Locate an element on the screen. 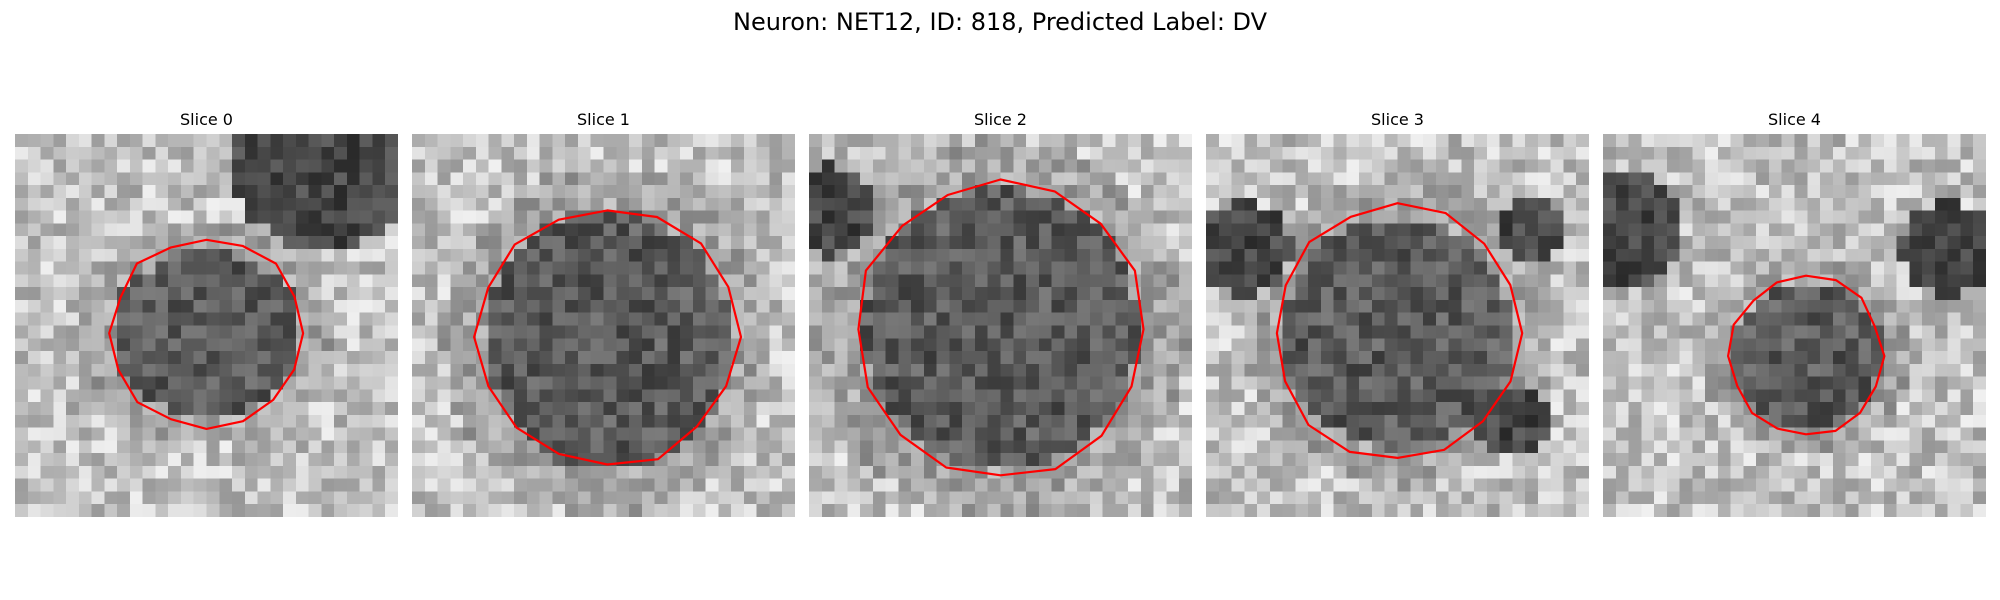  slice-panel-3: Slice 3 is located at coordinates (1397, 314).